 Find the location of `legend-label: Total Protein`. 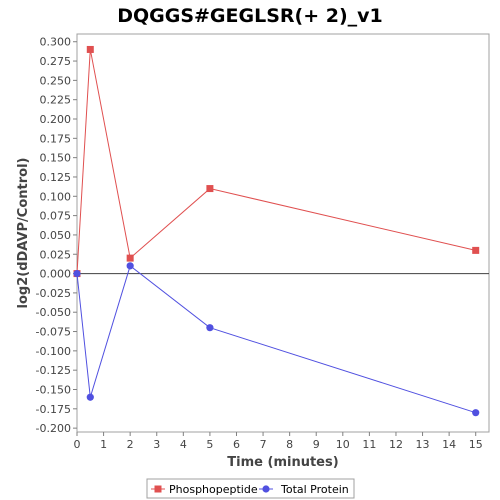

legend-label: Total Protein is located at coordinates (314, 489).